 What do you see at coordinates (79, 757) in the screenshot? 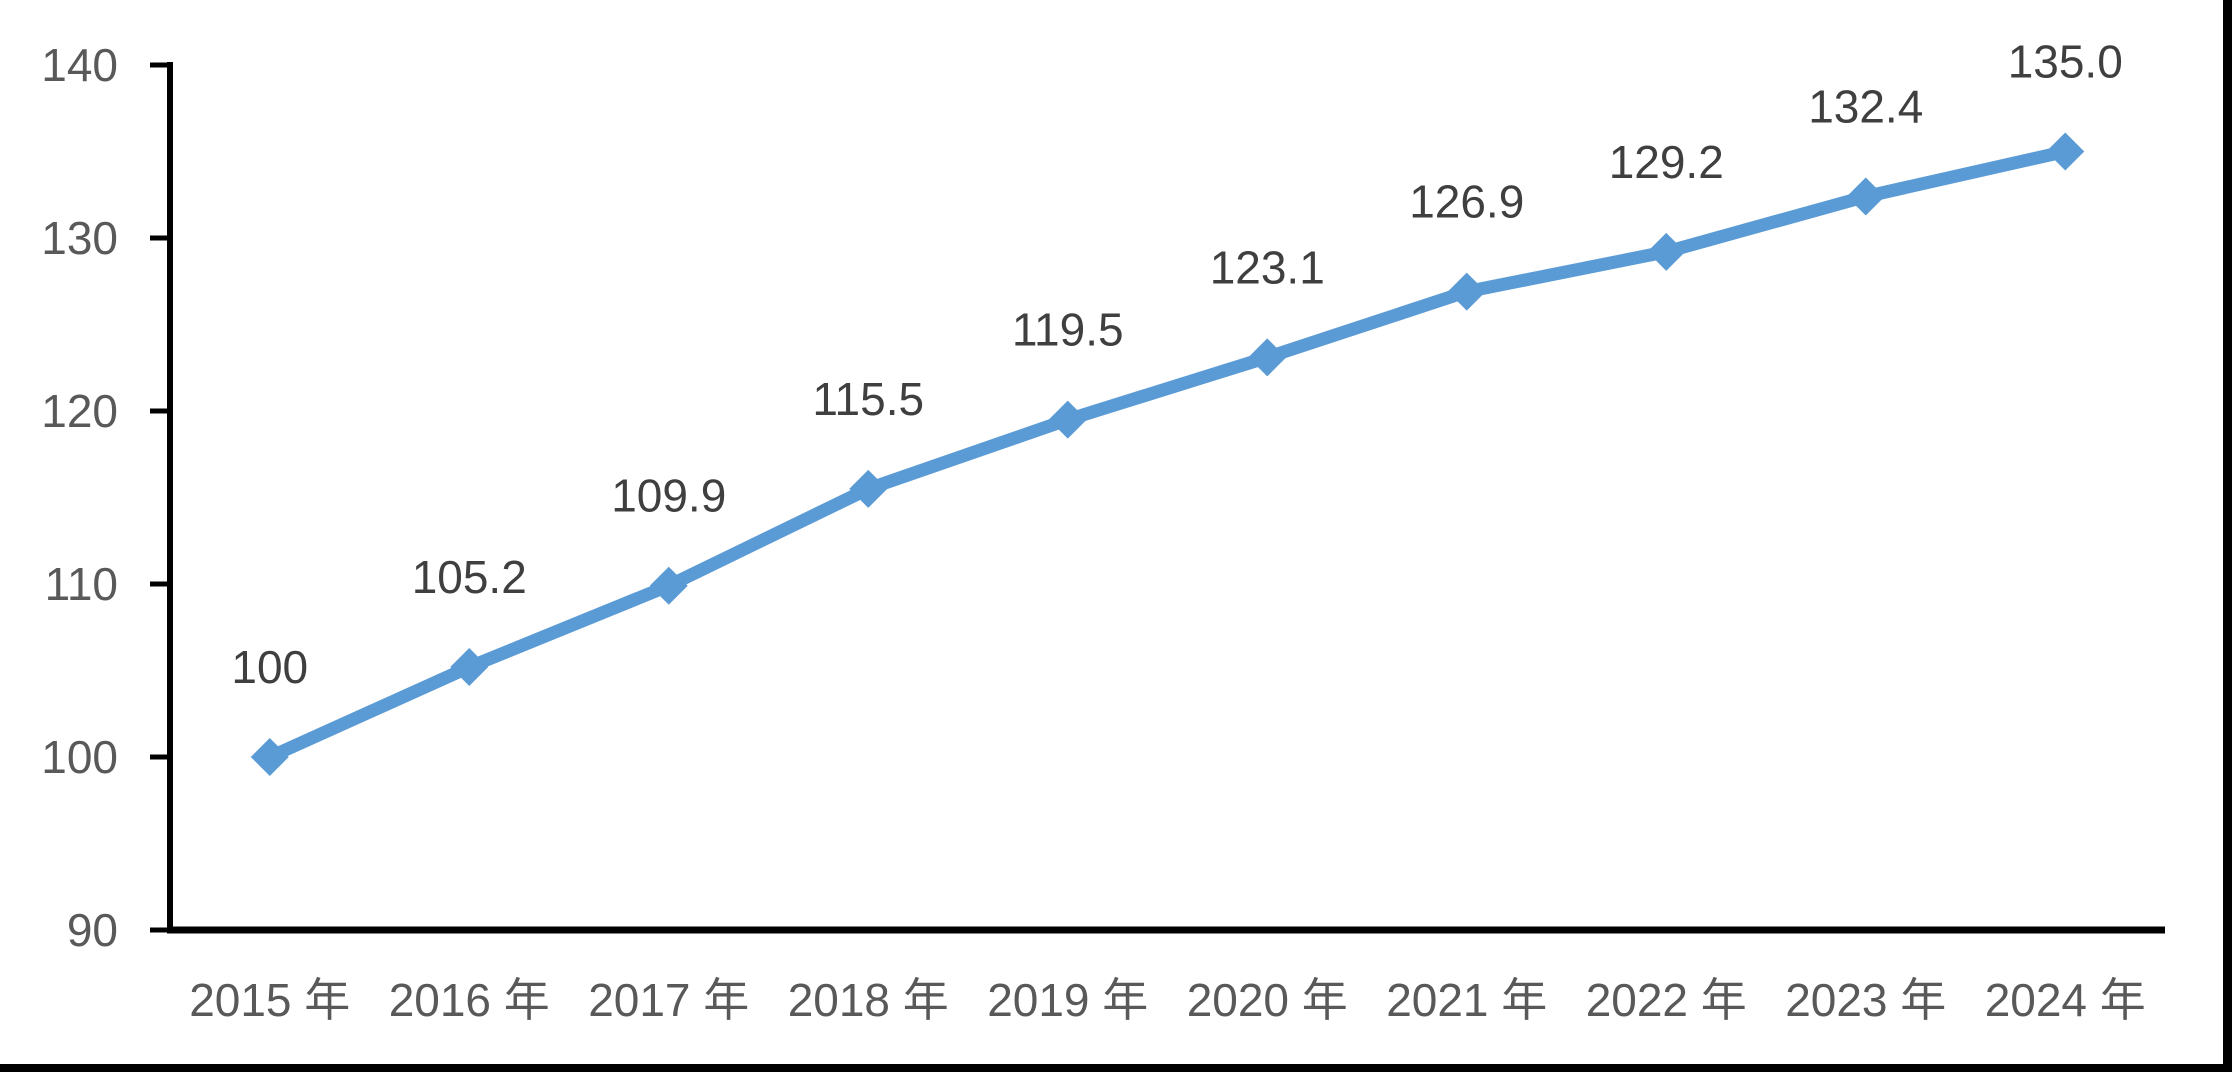
I see `y-tick-label: 100` at bounding box center [79, 757].